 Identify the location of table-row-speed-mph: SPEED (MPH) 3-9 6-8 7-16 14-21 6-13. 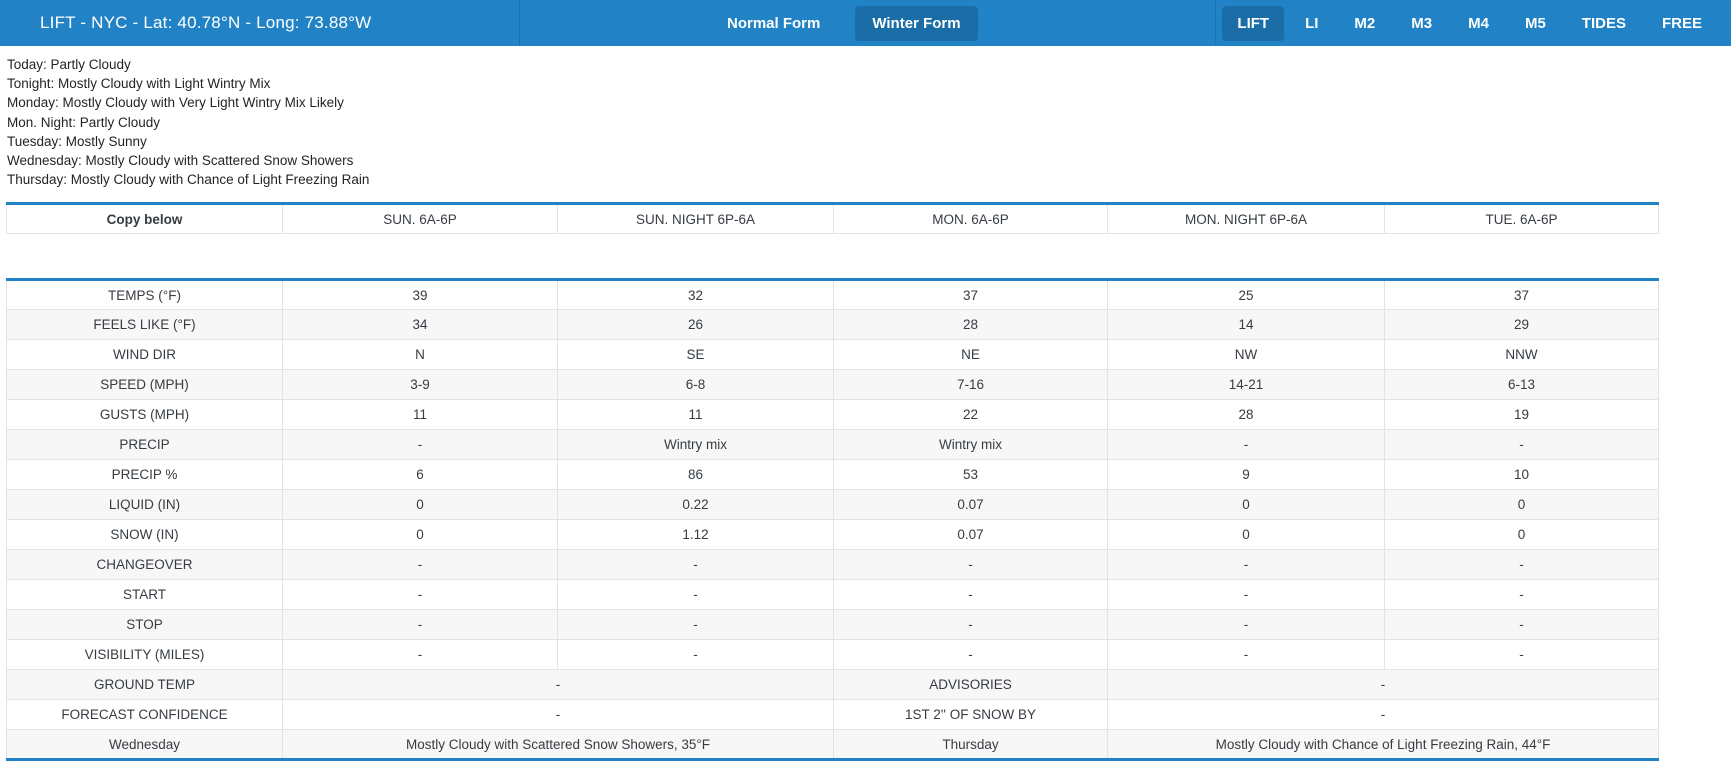
(832, 385).